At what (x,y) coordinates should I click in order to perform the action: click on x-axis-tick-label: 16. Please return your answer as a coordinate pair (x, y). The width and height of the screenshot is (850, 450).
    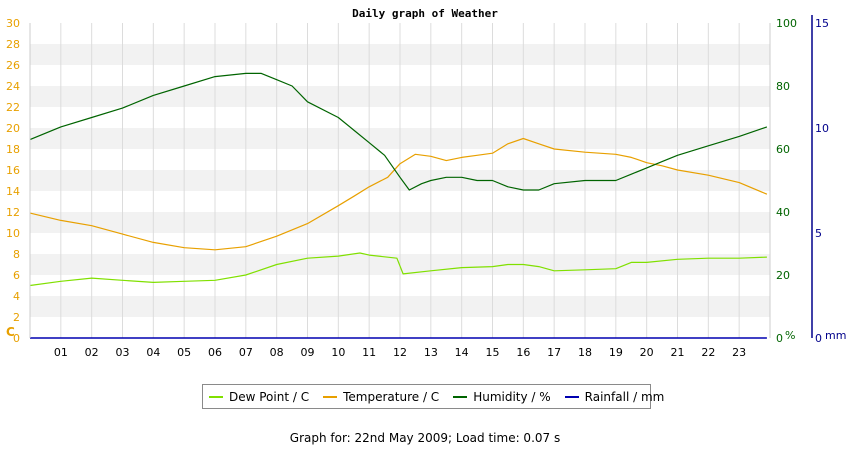
    Looking at the image, I should click on (523, 352).